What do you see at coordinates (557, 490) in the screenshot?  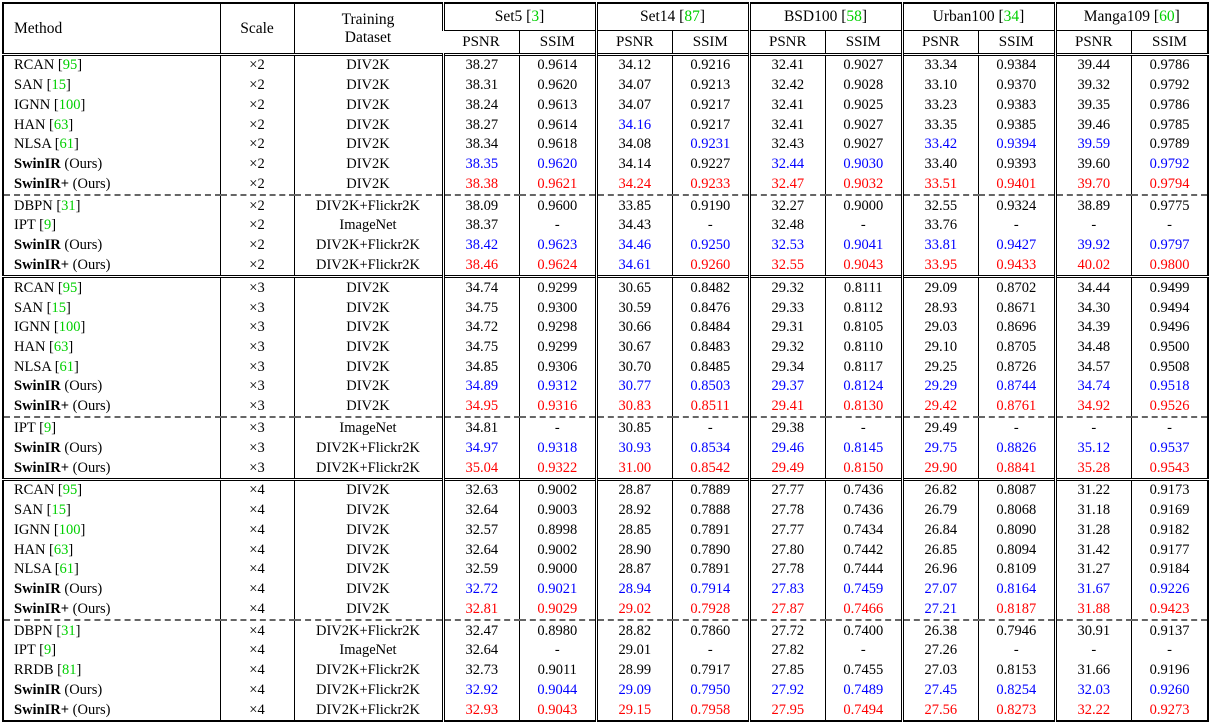 I see `ssim-value: 0.9002` at bounding box center [557, 490].